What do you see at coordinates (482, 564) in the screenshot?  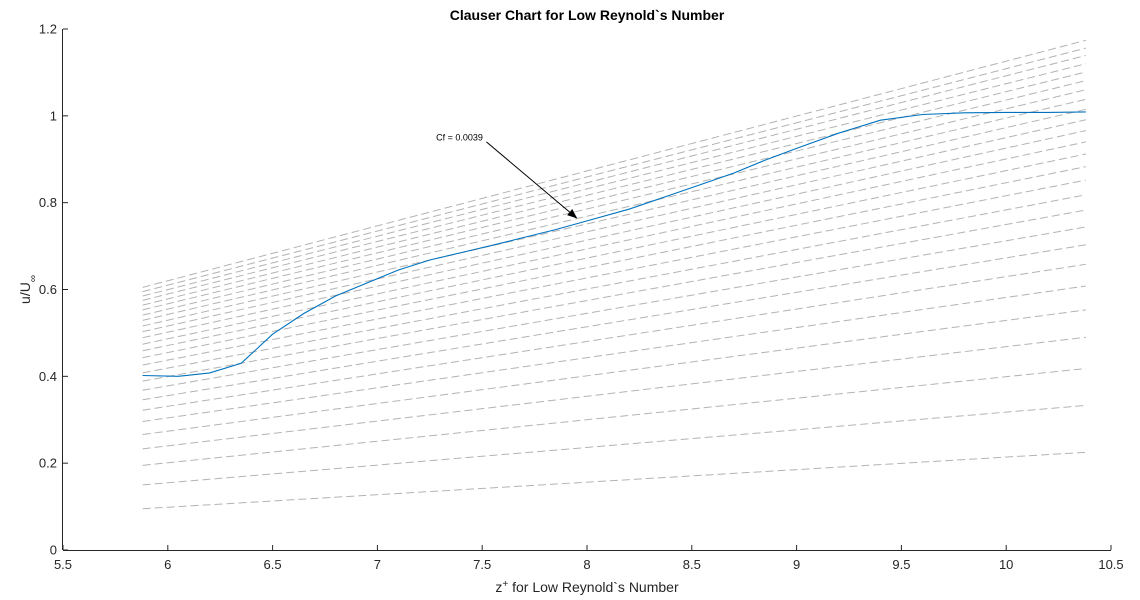 I see `x-tick-label-5: 7.5` at bounding box center [482, 564].